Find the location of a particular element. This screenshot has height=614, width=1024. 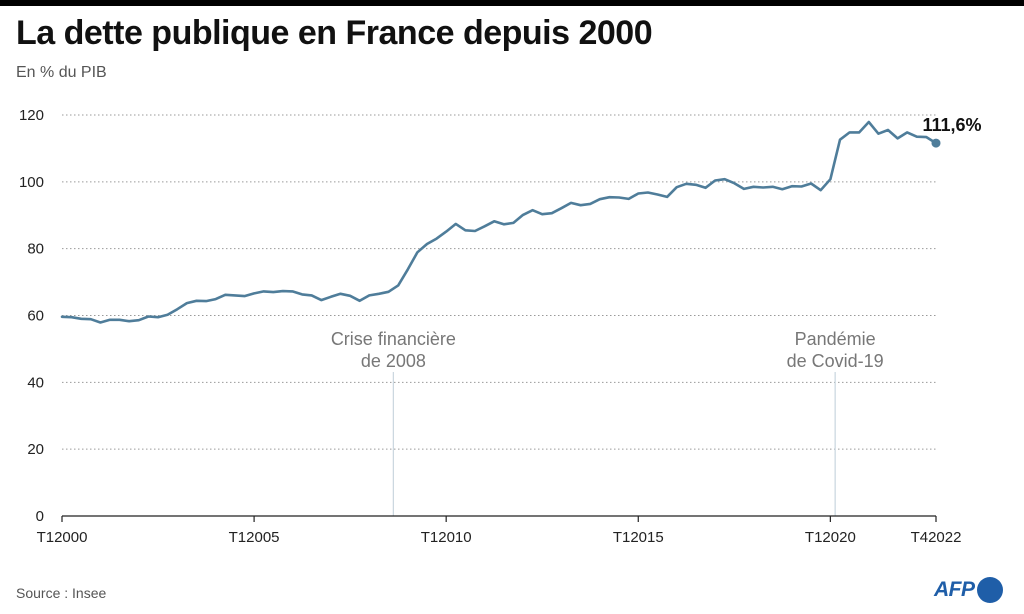

annotation-label: Crise financière is located at coordinates (393, 339).